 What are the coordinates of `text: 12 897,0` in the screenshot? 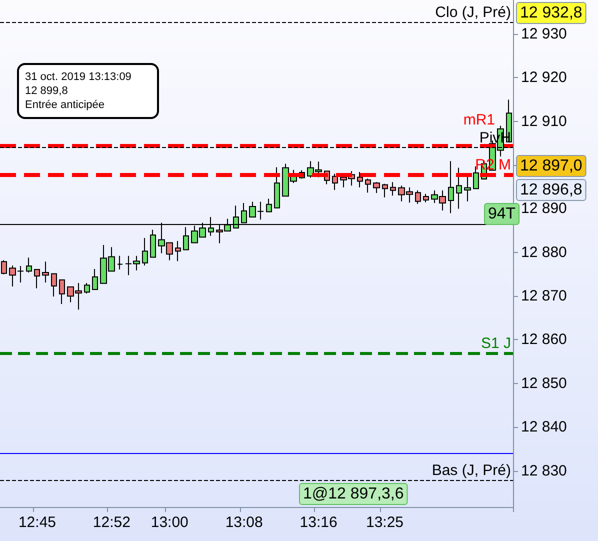 It's located at (551, 166).